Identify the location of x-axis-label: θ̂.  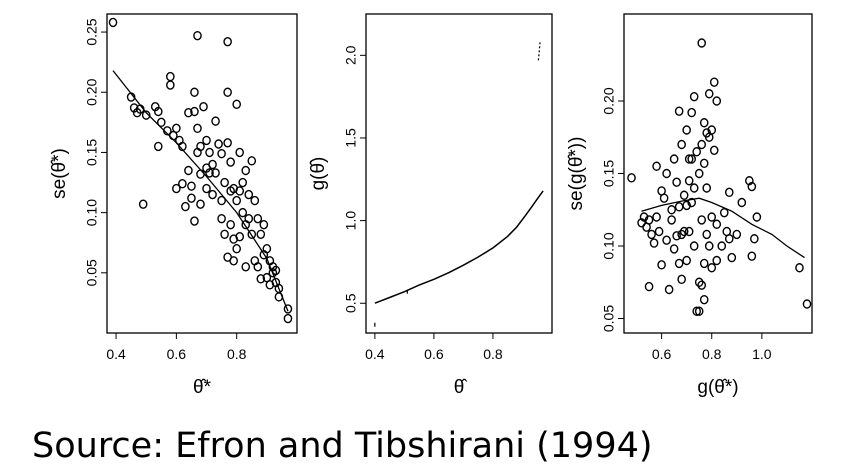
(461, 387).